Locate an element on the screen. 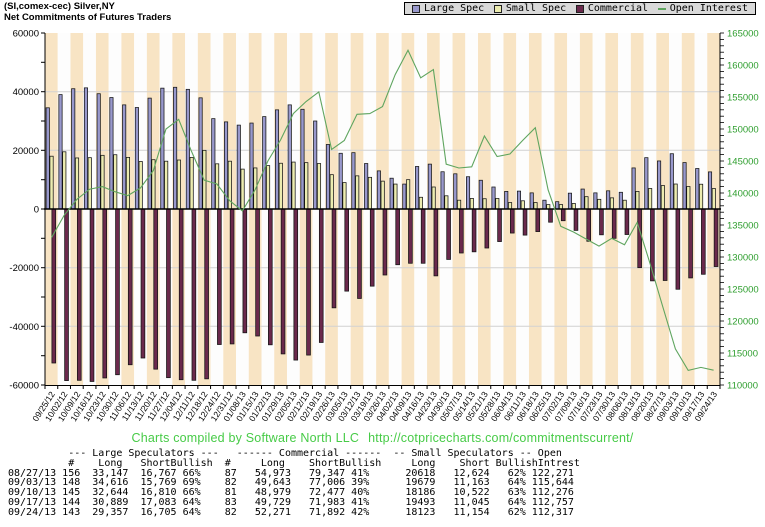 Image resolution: width=765 pixels, height=527 pixels. svg-text: 150000 is located at coordinates (743, 130).